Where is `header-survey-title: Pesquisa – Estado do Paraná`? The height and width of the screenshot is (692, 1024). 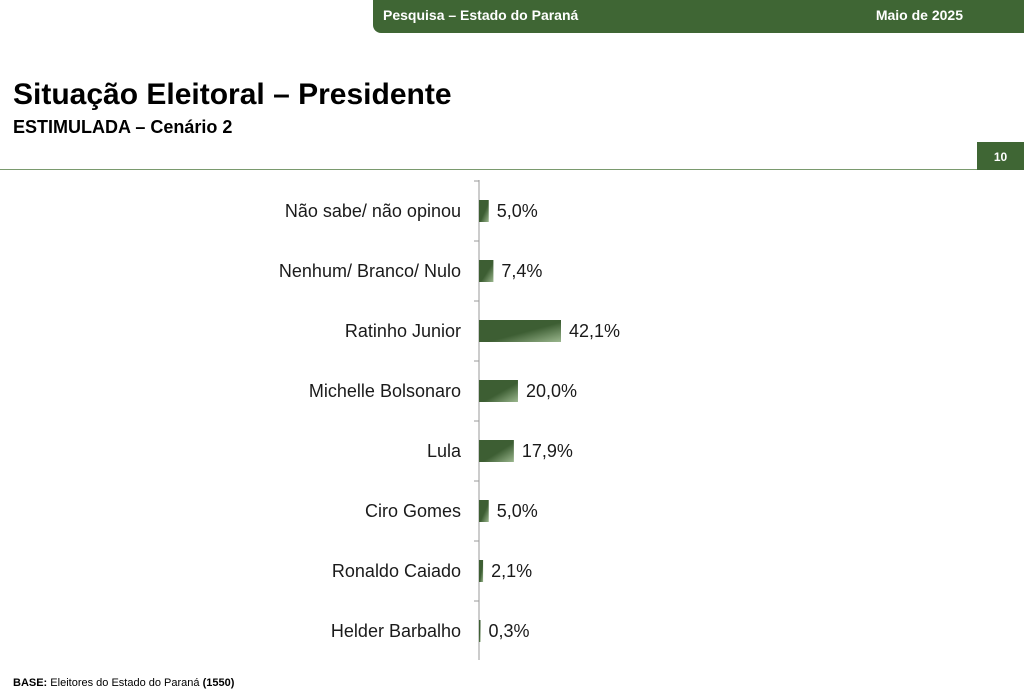 header-survey-title: Pesquisa – Estado do Paraná is located at coordinates (481, 15).